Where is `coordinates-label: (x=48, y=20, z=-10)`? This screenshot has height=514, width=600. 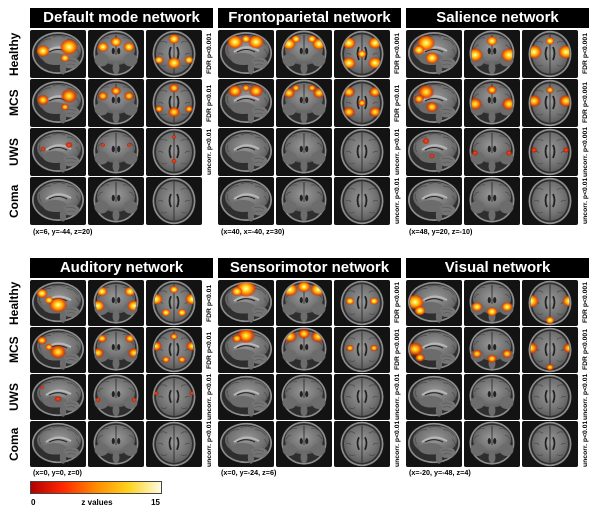 coordinates-label: (x=48, y=20, z=-10) is located at coordinates (441, 231).